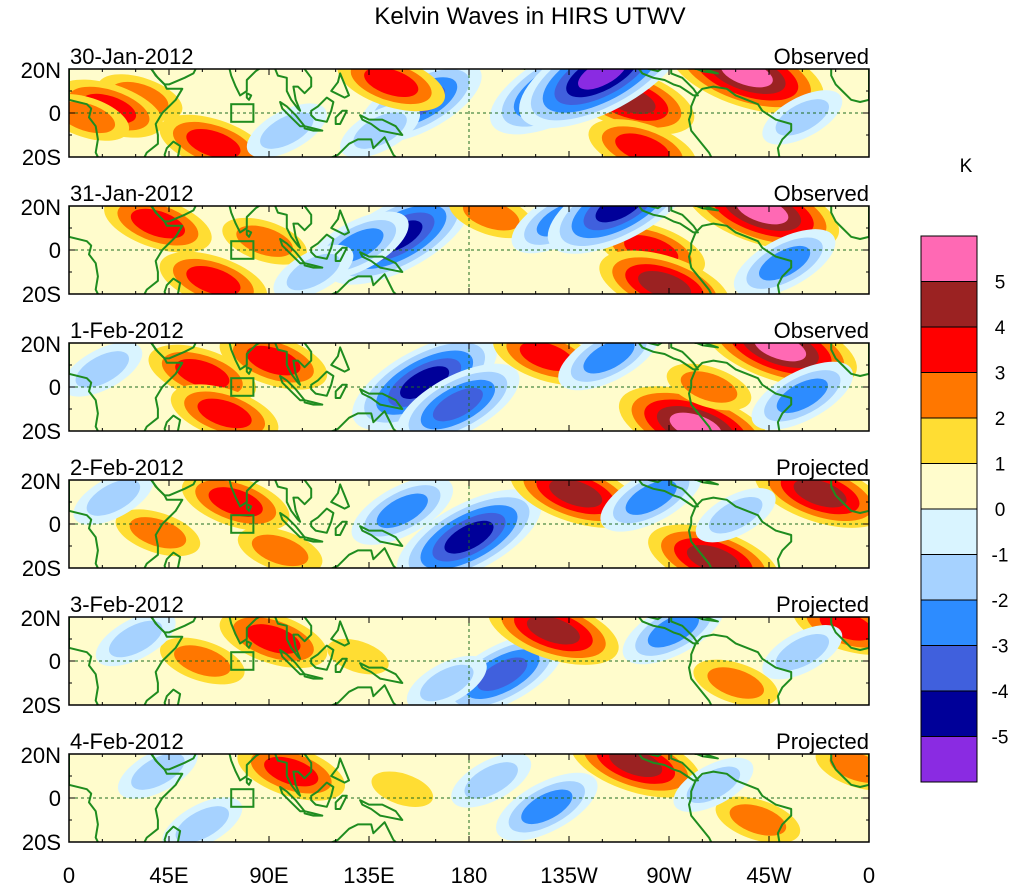  What do you see at coordinates (1000, 283) in the screenshot?
I see `colorbar-label: 5` at bounding box center [1000, 283].